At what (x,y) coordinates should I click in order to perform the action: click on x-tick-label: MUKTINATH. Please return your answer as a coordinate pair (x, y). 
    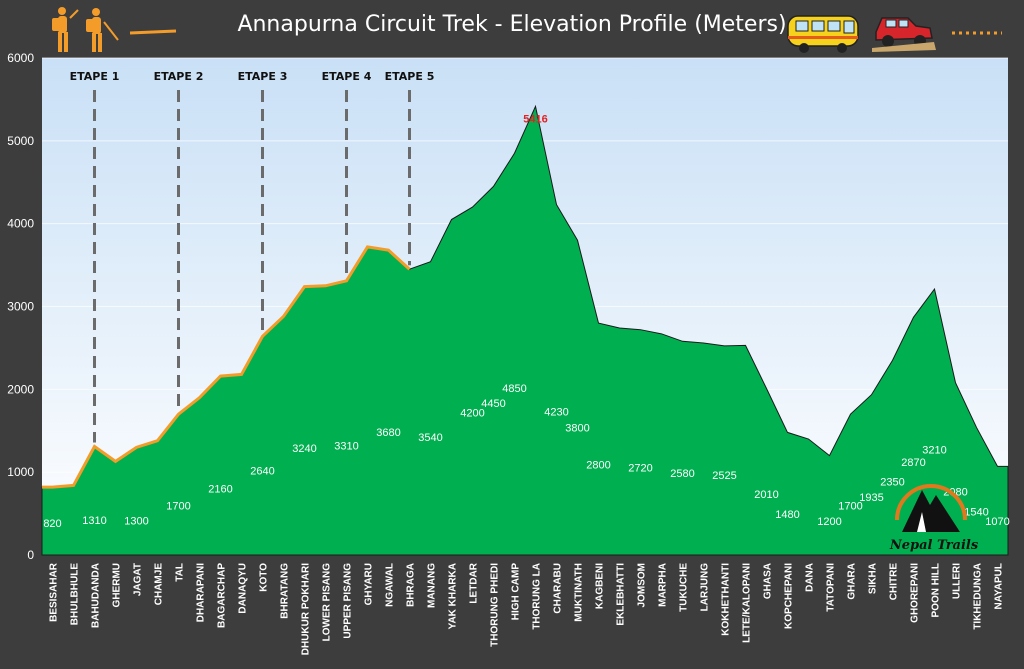
    Looking at the image, I should click on (579, 592).